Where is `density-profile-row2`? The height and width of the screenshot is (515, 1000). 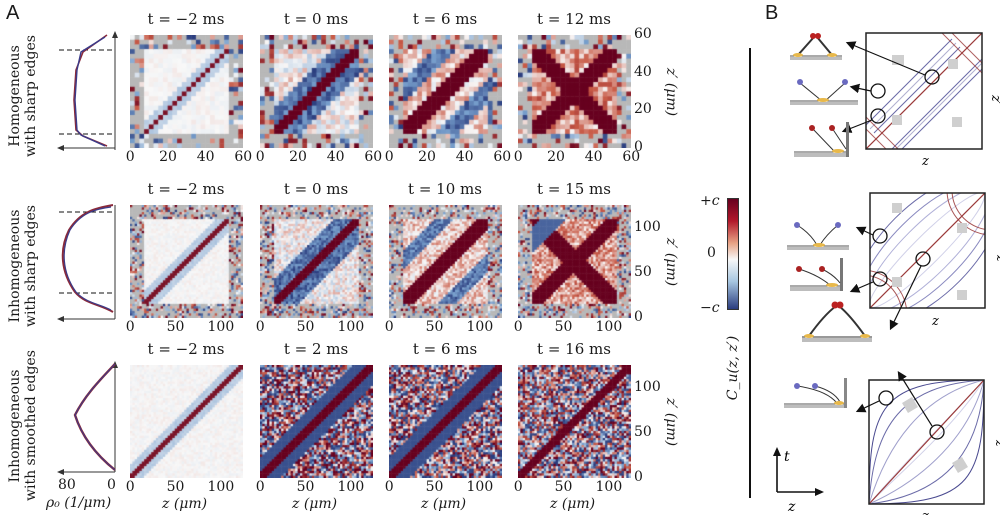 density-profile-row2 is located at coordinates (86, 263).